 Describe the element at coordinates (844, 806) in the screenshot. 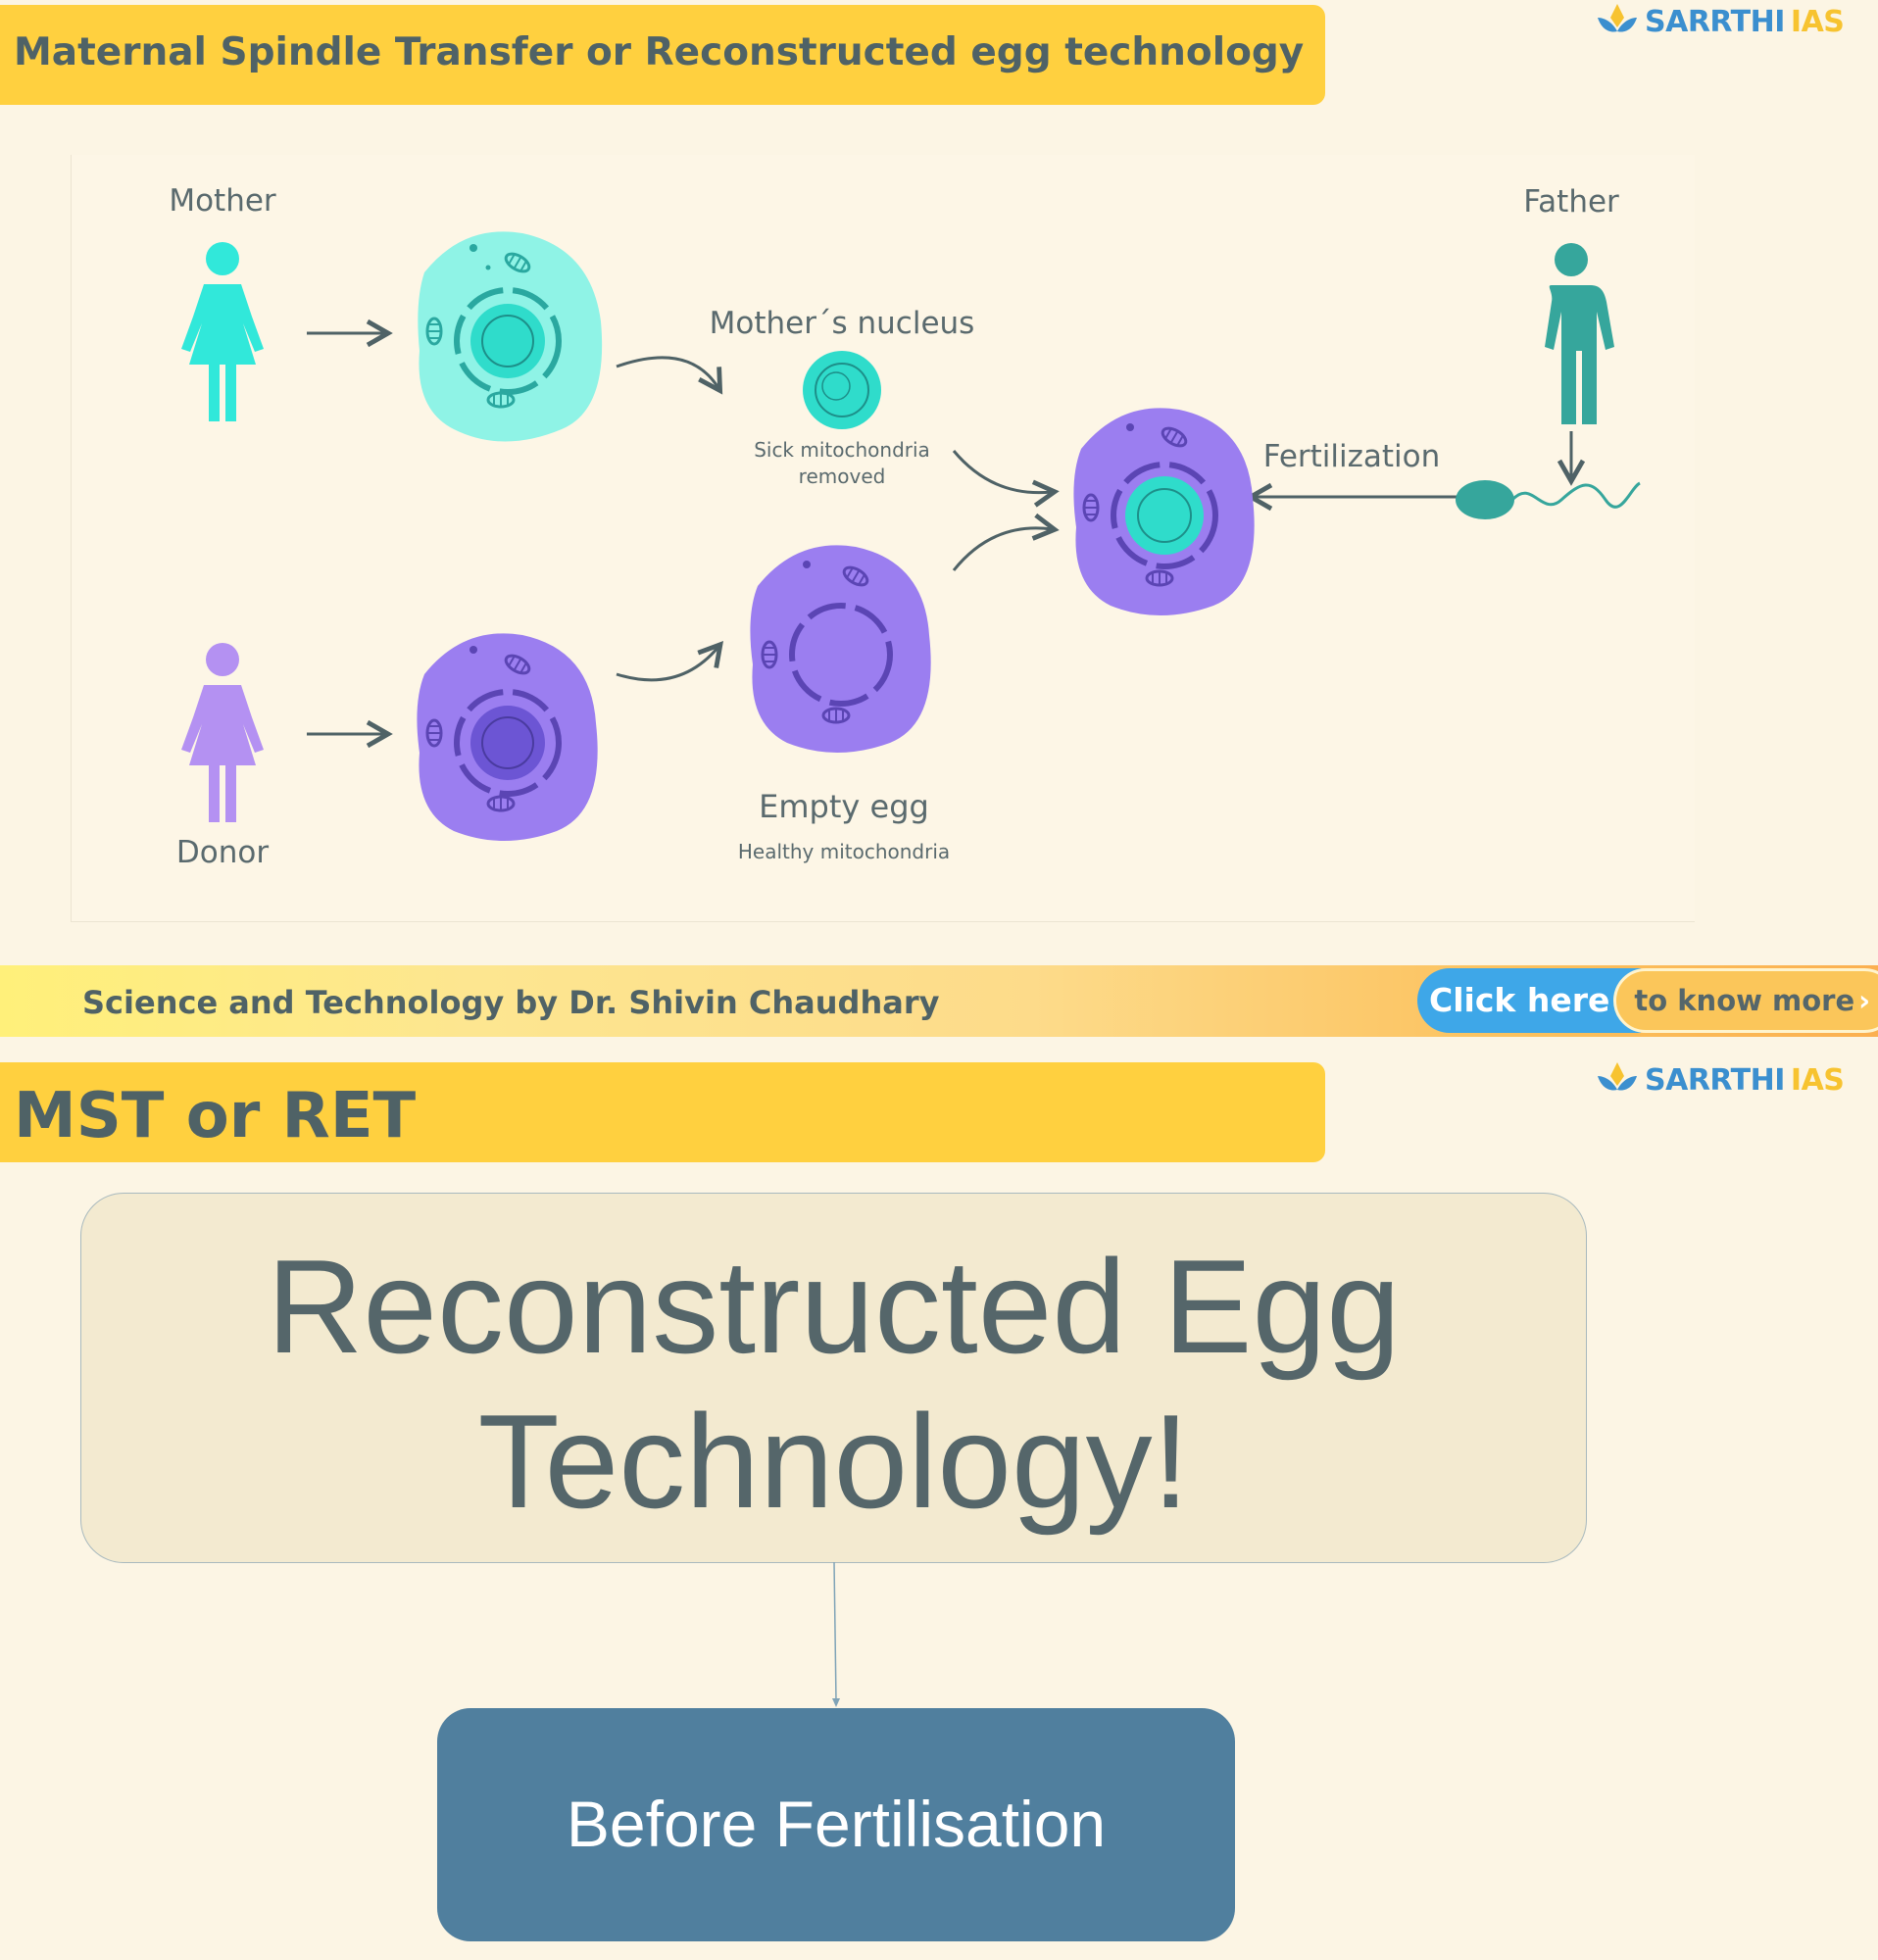

I see `empty-egg-label: Empty egg` at that location.